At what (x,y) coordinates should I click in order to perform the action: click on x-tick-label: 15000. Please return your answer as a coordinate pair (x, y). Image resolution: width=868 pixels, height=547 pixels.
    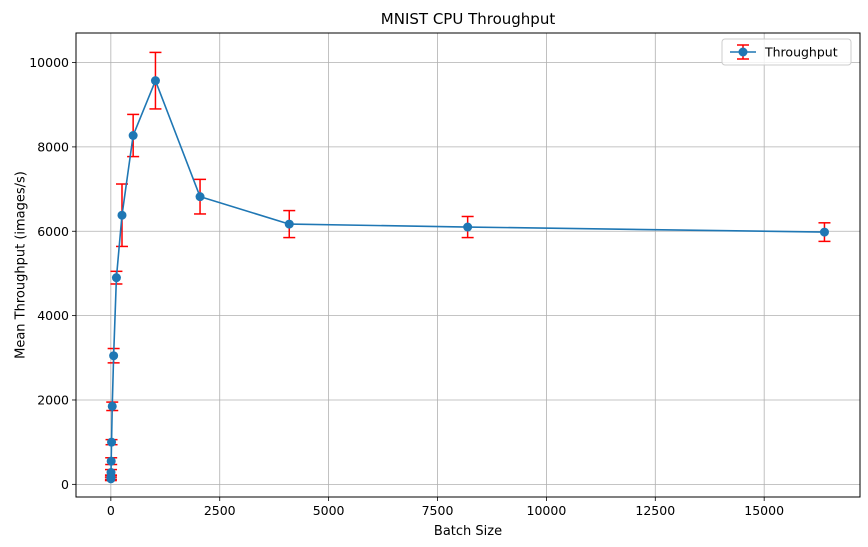
    Looking at the image, I should click on (764, 510).